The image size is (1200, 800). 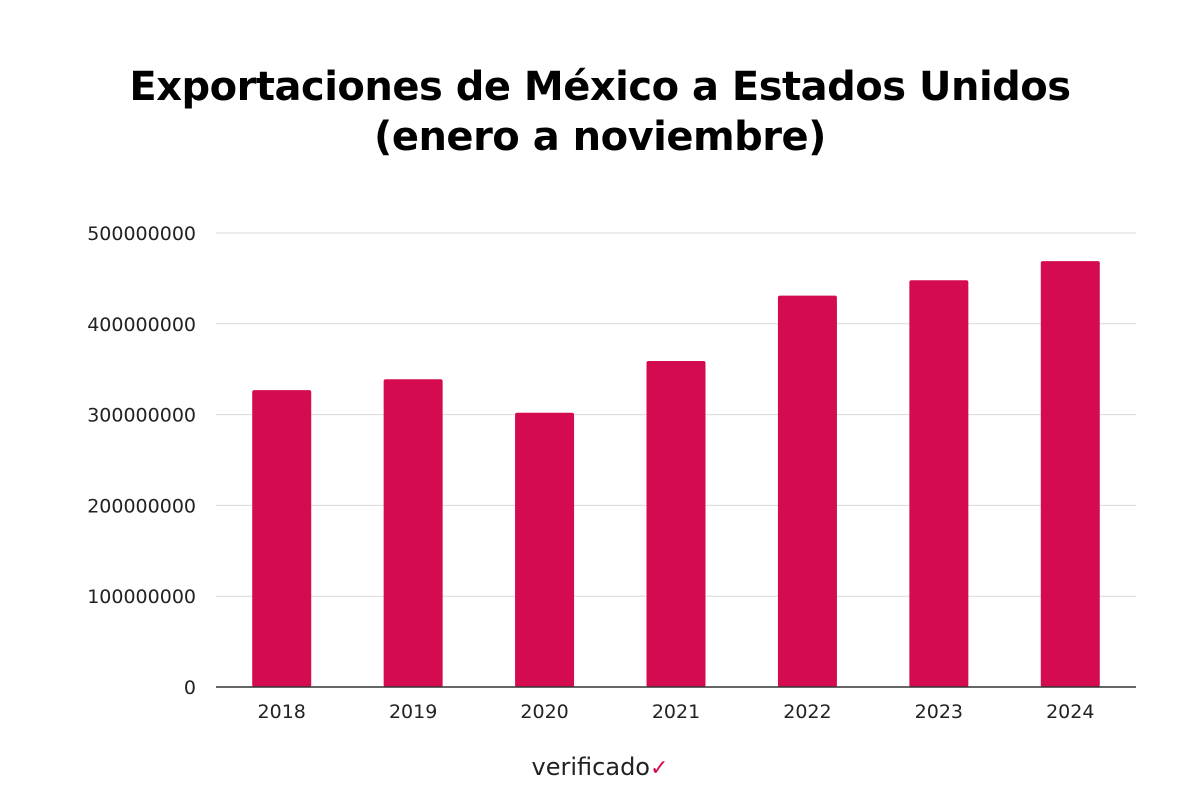 I want to click on brand-logo: verificado✓, so click(x=600, y=767).